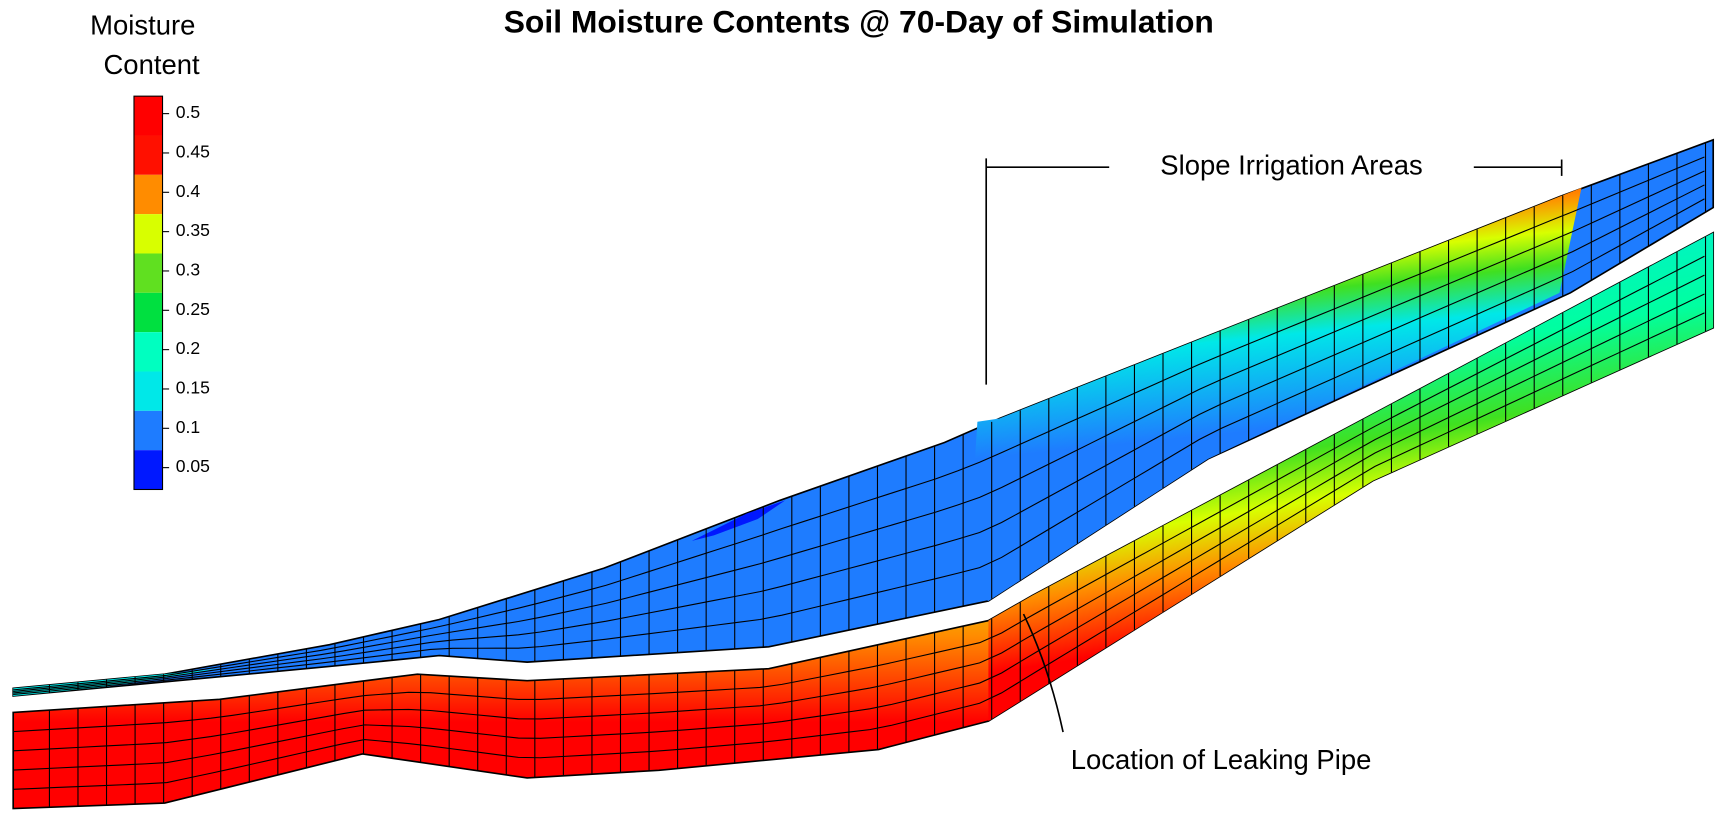 Image resolution: width=1722 pixels, height=814 pixels. What do you see at coordinates (193, 152) in the screenshot?
I see `colorbar-label: 0.45` at bounding box center [193, 152].